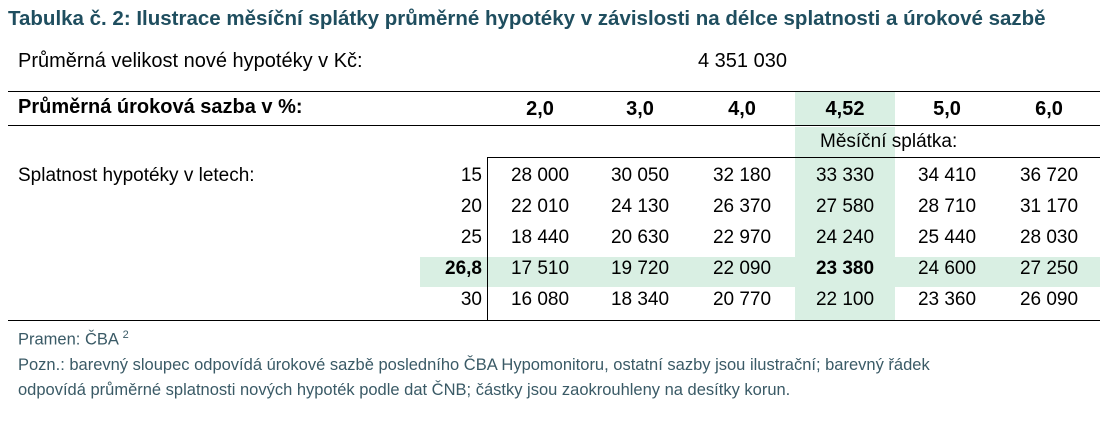 The image size is (1117, 422). I want to click on payment-cell: 28 030, so click(1049, 237).